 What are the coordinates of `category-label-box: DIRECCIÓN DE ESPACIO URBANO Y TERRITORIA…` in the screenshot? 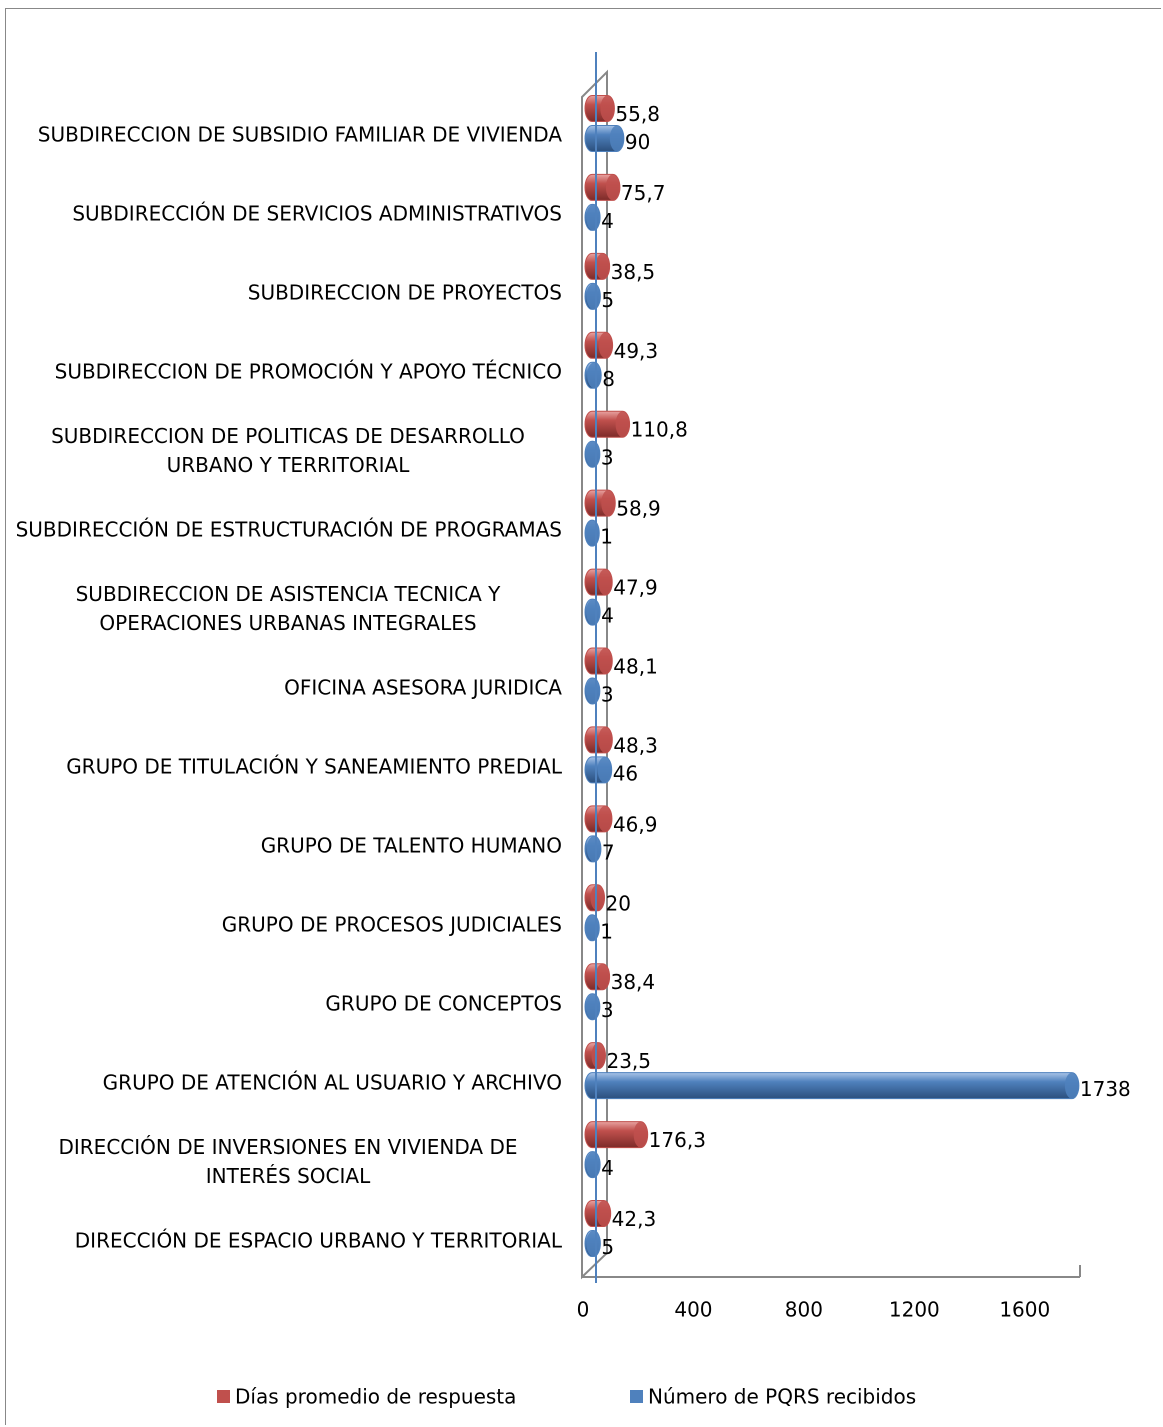 It's located at (318, 1240).